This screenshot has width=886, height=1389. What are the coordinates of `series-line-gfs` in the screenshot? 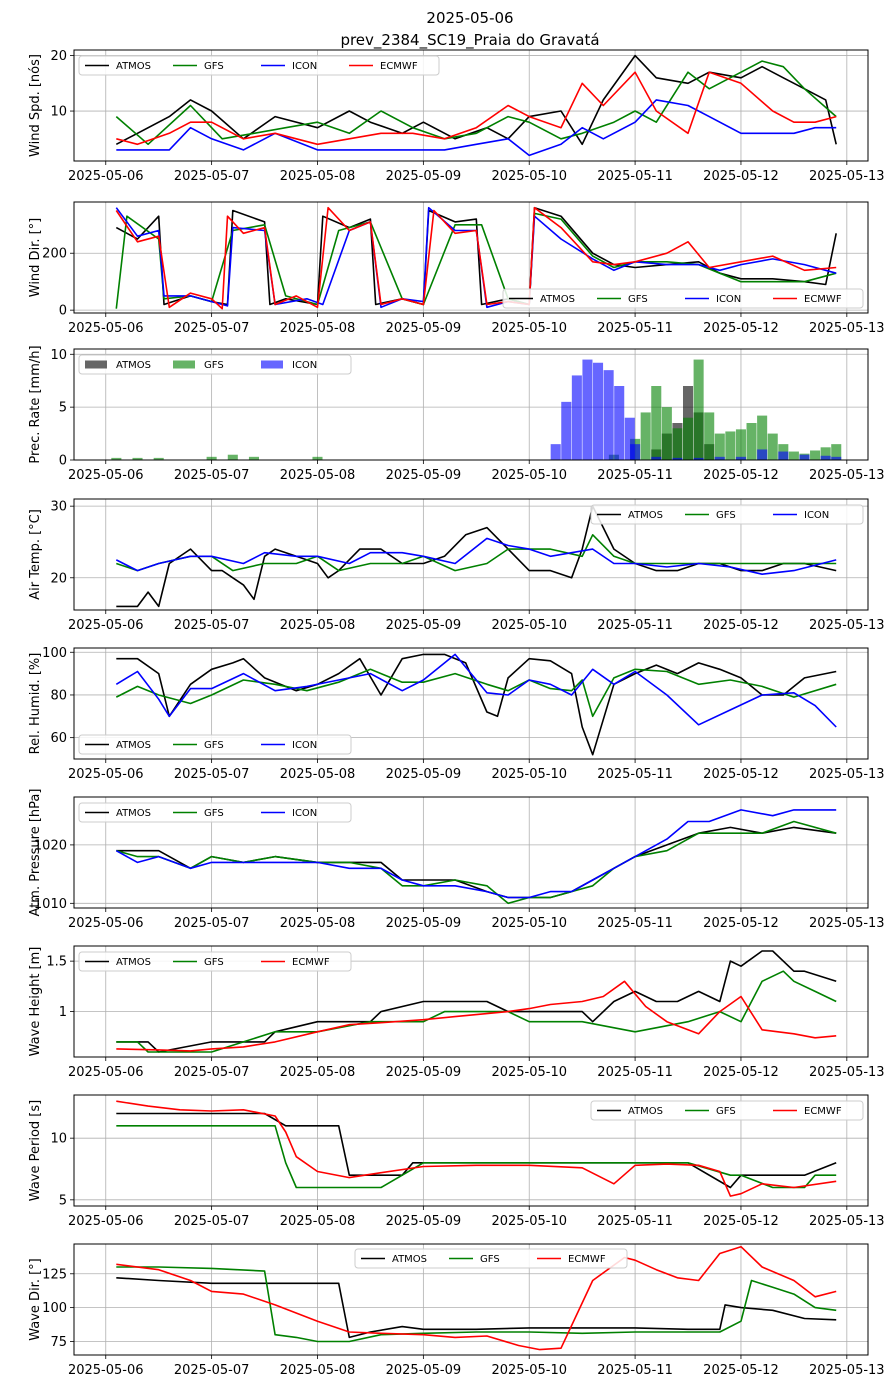 It's located at (476, 862).